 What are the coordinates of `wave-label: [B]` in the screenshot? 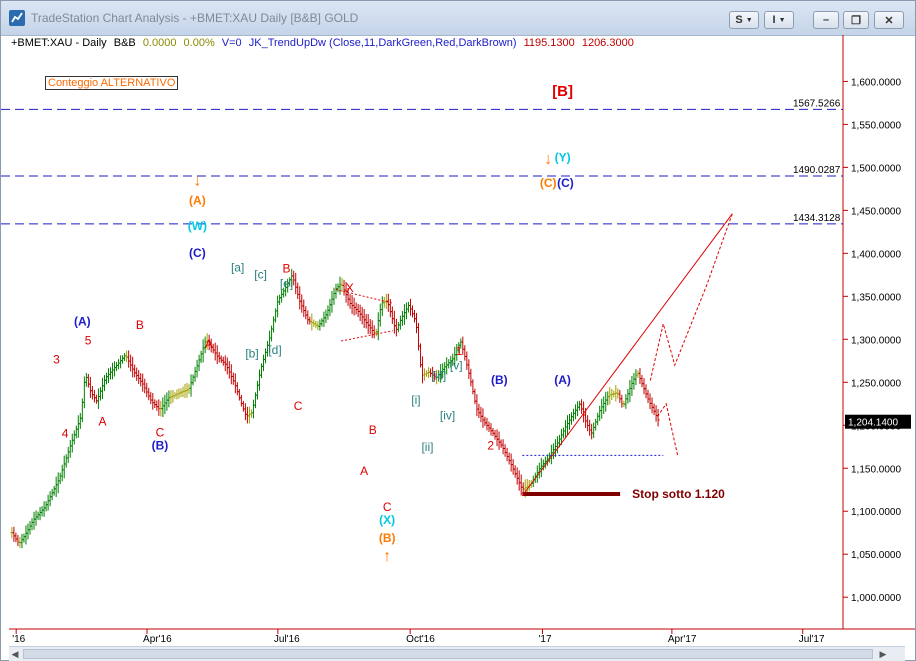 It's located at (562, 91).